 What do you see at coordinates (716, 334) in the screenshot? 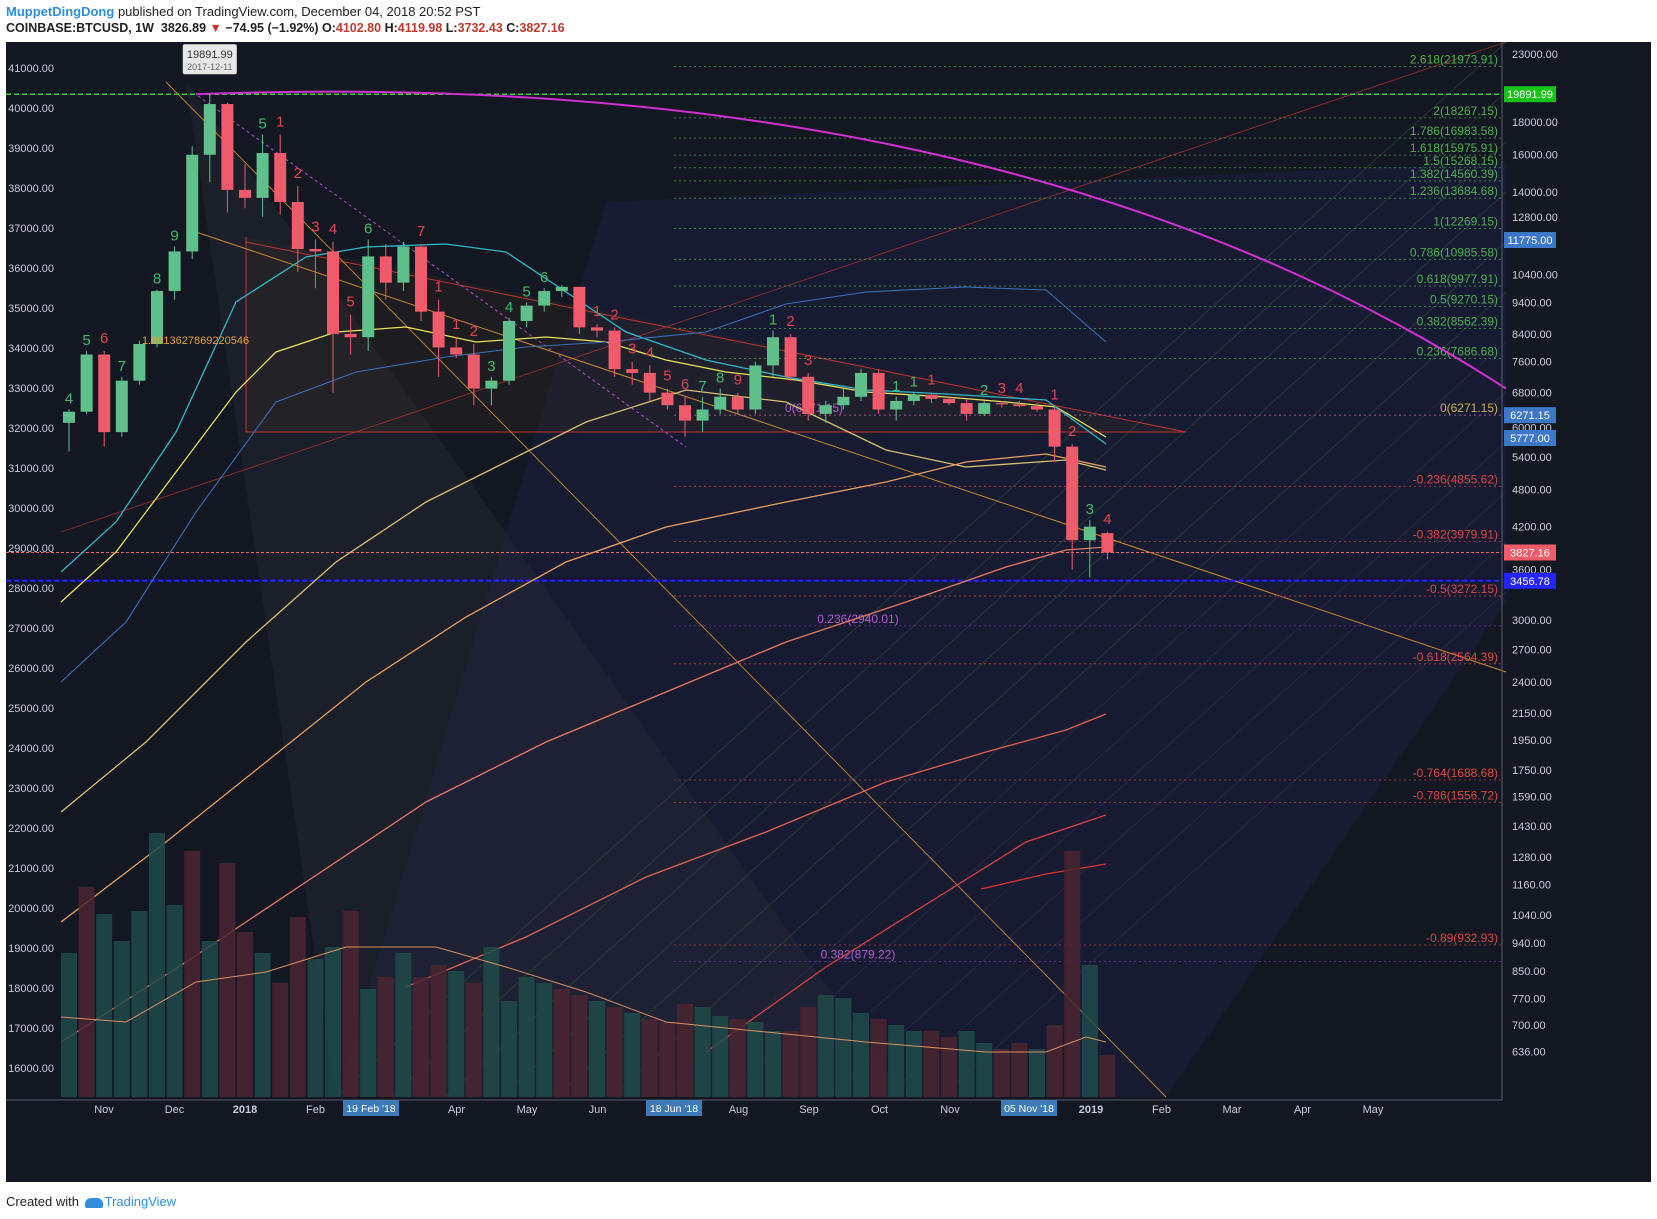
I see `triangle-zone` at bounding box center [716, 334].